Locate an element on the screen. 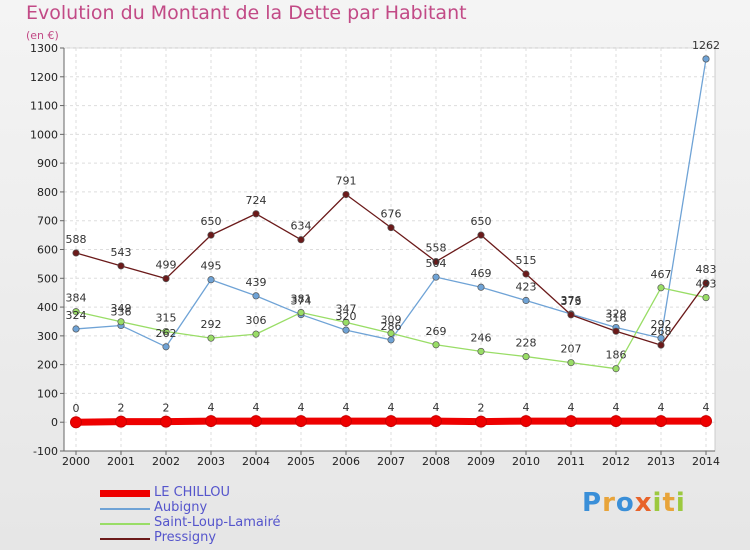 The width and height of the screenshot is (750, 550). legend-swatch is located at coordinates (125, 524).